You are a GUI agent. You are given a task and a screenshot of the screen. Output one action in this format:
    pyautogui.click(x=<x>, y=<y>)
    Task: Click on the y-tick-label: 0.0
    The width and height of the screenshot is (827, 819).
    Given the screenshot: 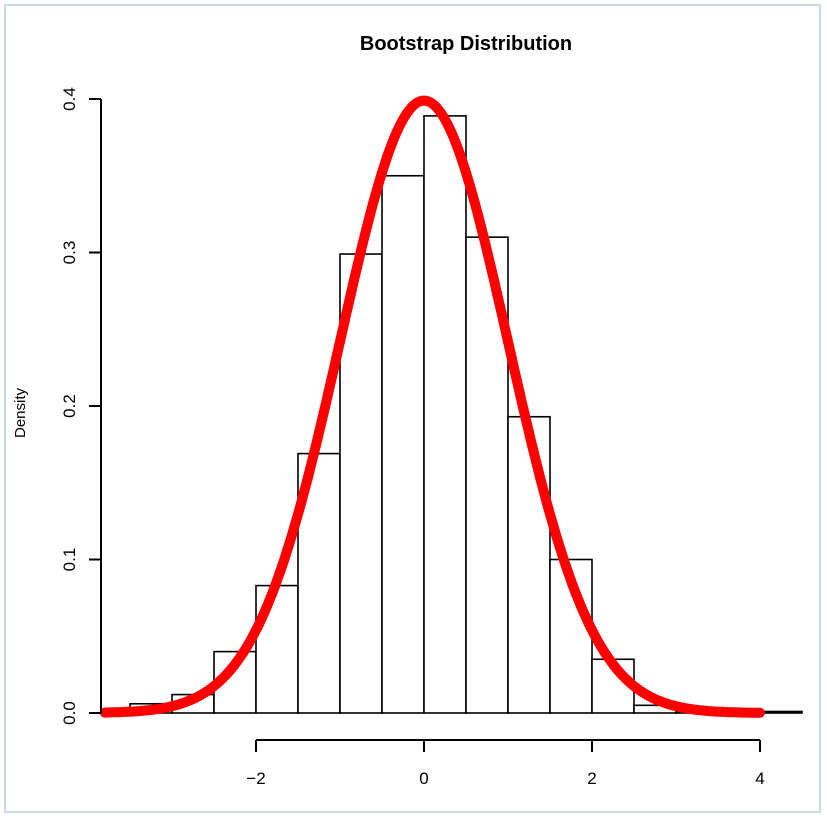 What is the action you would take?
    pyautogui.click(x=69, y=713)
    